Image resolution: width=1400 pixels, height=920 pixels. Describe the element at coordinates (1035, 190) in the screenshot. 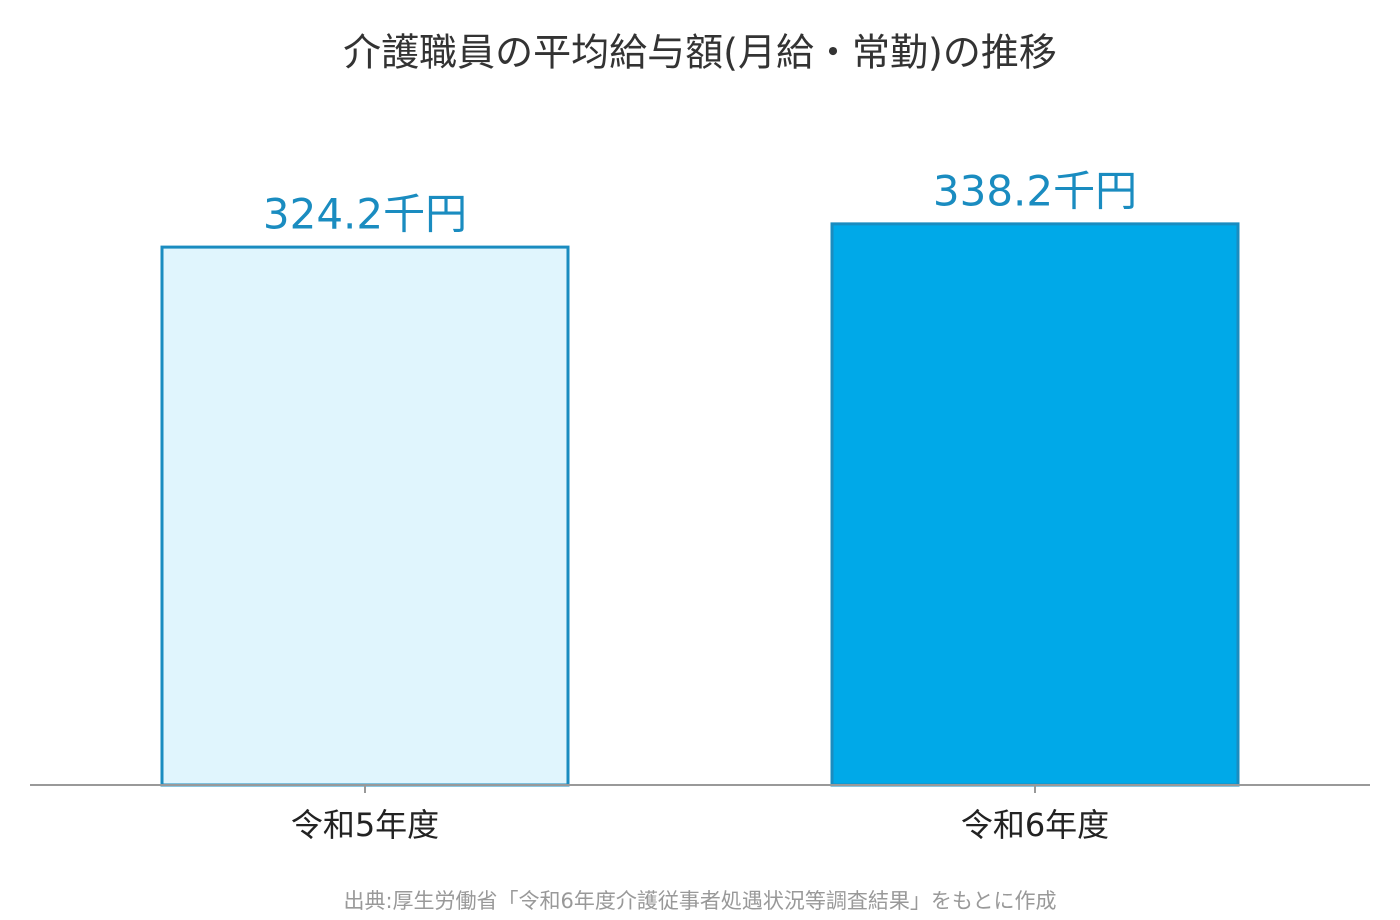

I see `value-label: 338.2千円` at that location.